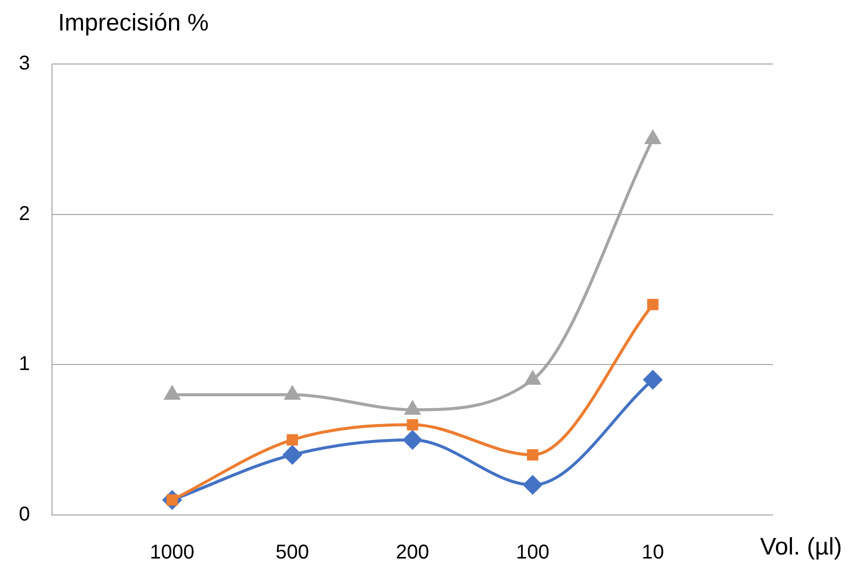 This screenshot has width=848, height=566. Describe the element at coordinates (172, 553) in the screenshot. I see `x-tick-label: 1000` at that location.